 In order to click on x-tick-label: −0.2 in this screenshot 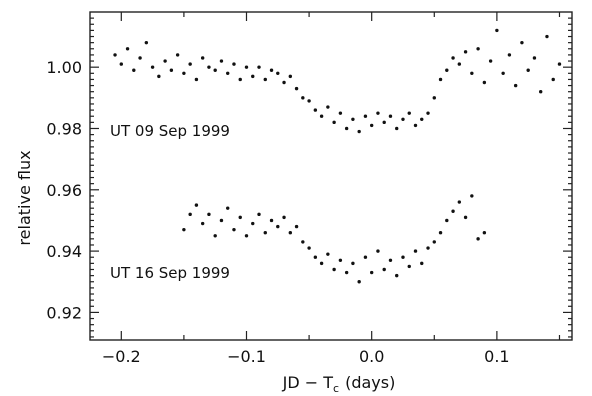, I will do `click(121, 356)`.